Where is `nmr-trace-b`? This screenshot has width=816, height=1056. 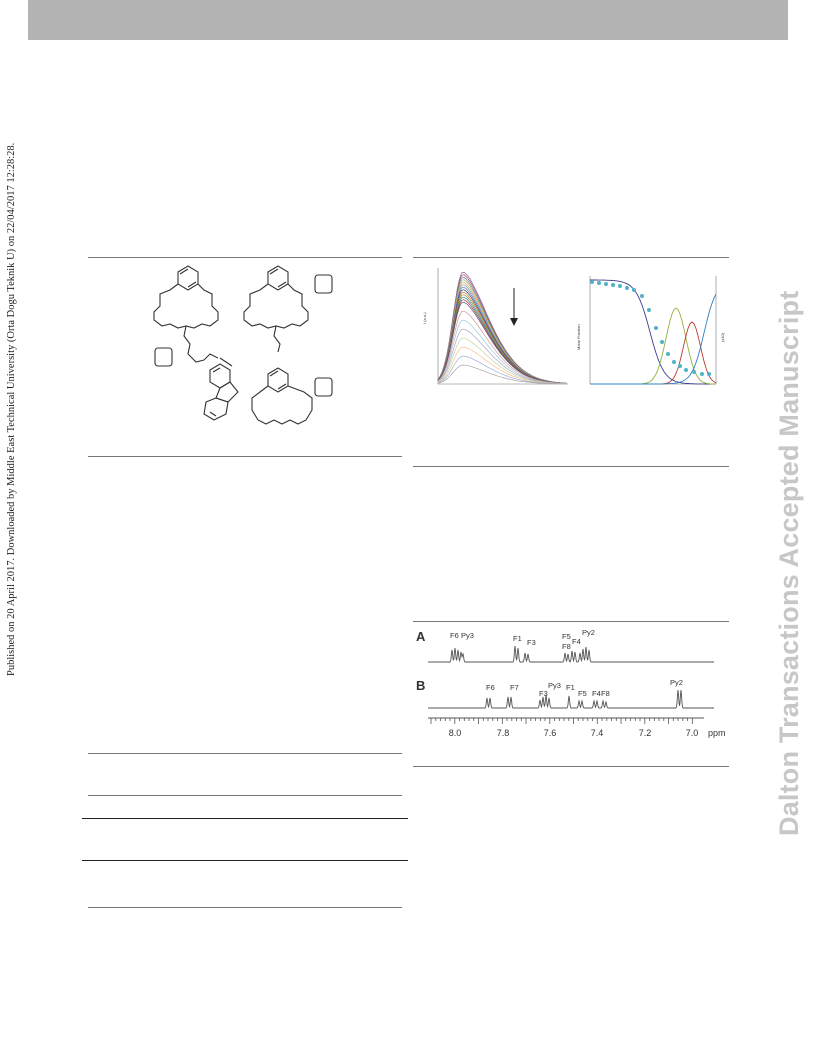 nmr-trace-b is located at coordinates (571, 699).